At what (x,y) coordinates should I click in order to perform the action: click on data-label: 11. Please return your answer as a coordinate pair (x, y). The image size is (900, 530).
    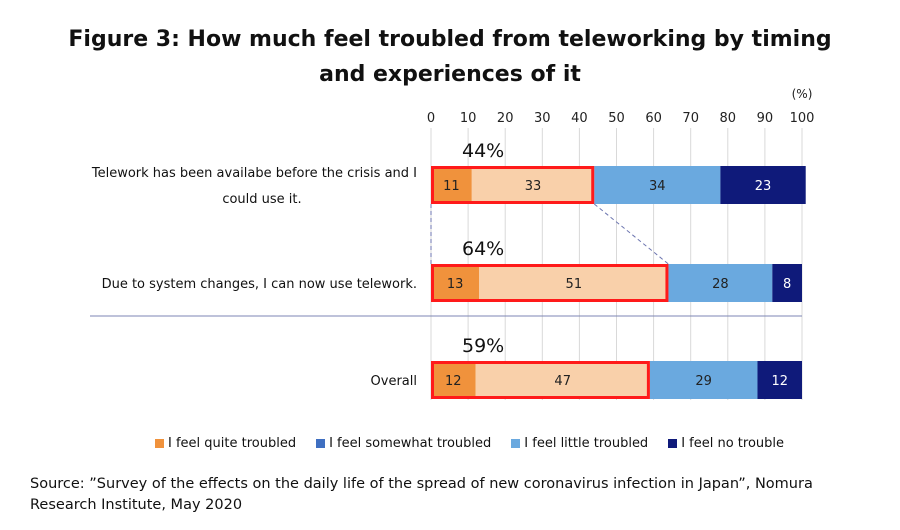
    Looking at the image, I should click on (451, 186).